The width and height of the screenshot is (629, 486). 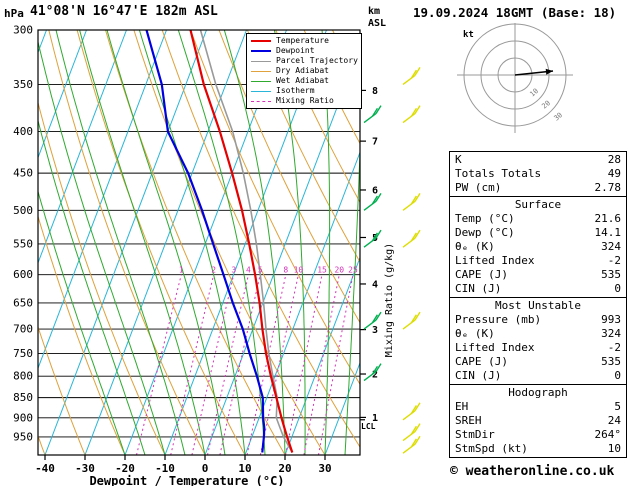 What do you see at coordinates (608, 218) in the screenshot?
I see `stat-value: 21.6` at bounding box center [608, 218].